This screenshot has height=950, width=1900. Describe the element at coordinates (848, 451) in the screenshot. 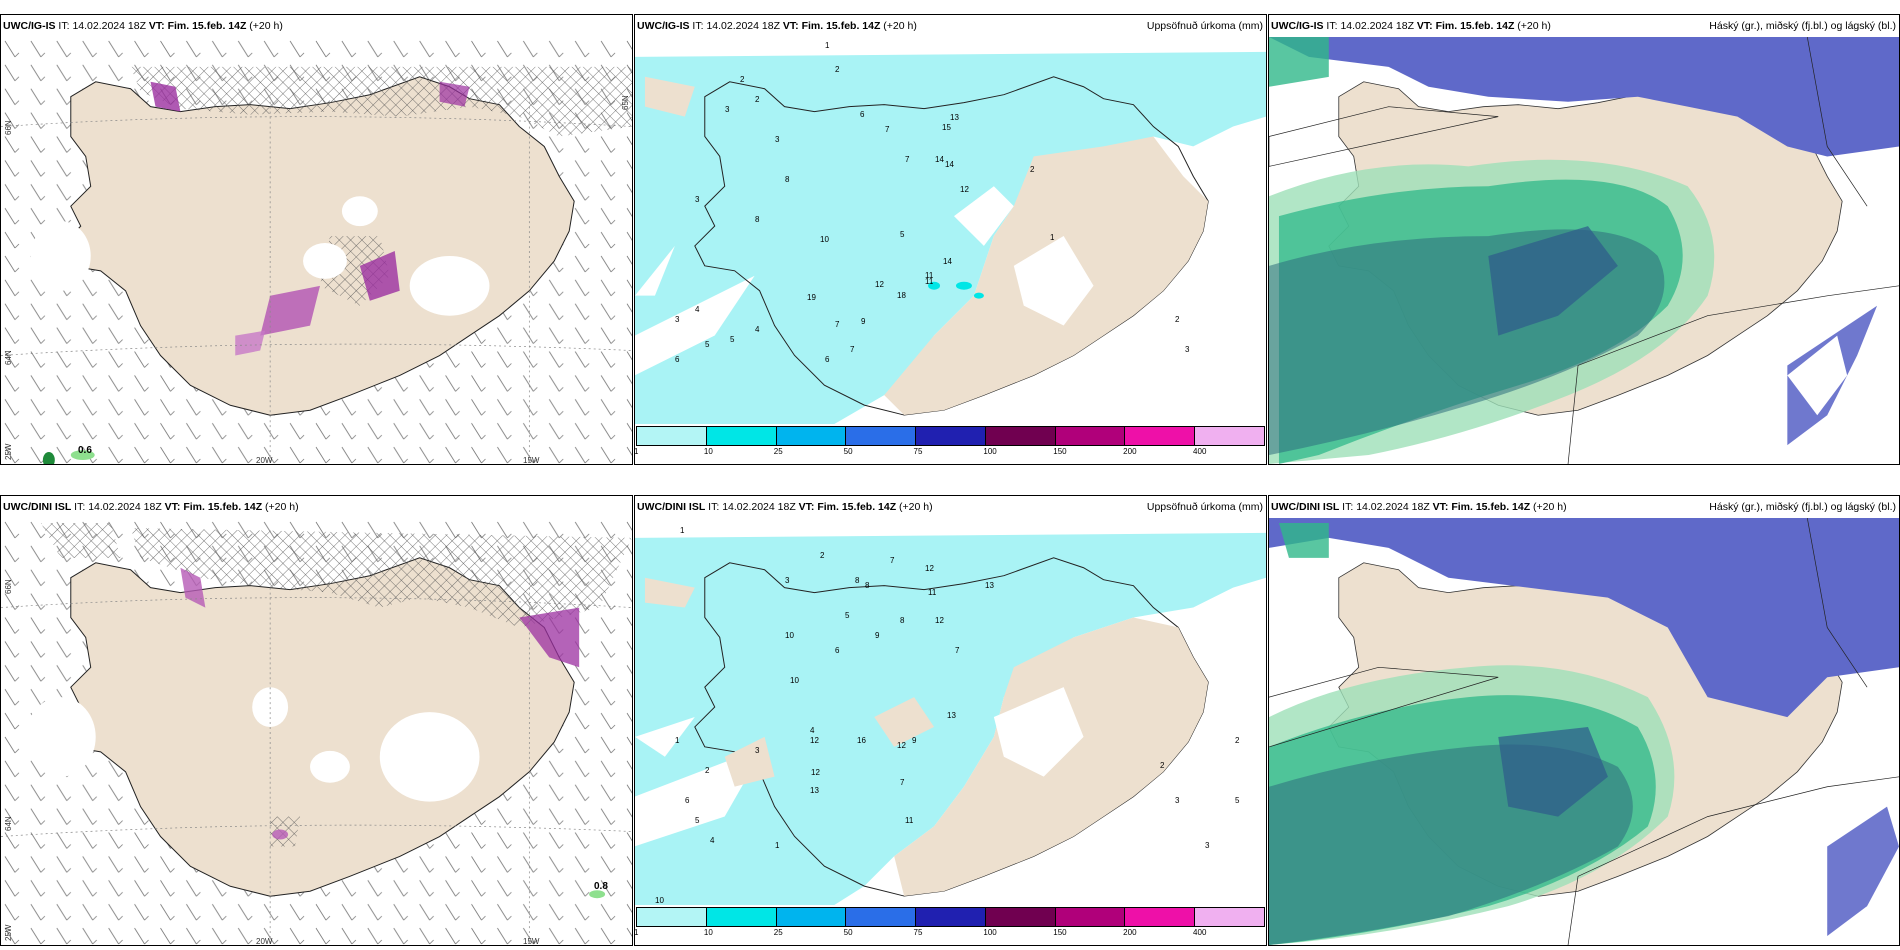

I see `legend-tick: 50` at that location.